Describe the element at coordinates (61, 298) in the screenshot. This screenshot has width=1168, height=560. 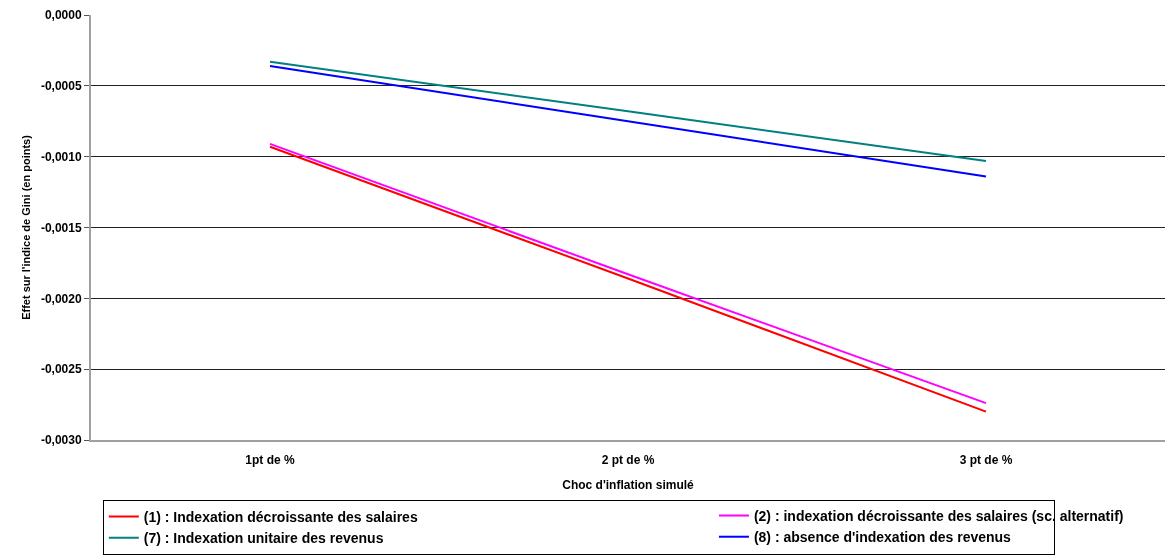
I see `y-tick-label: -0,0020` at that location.